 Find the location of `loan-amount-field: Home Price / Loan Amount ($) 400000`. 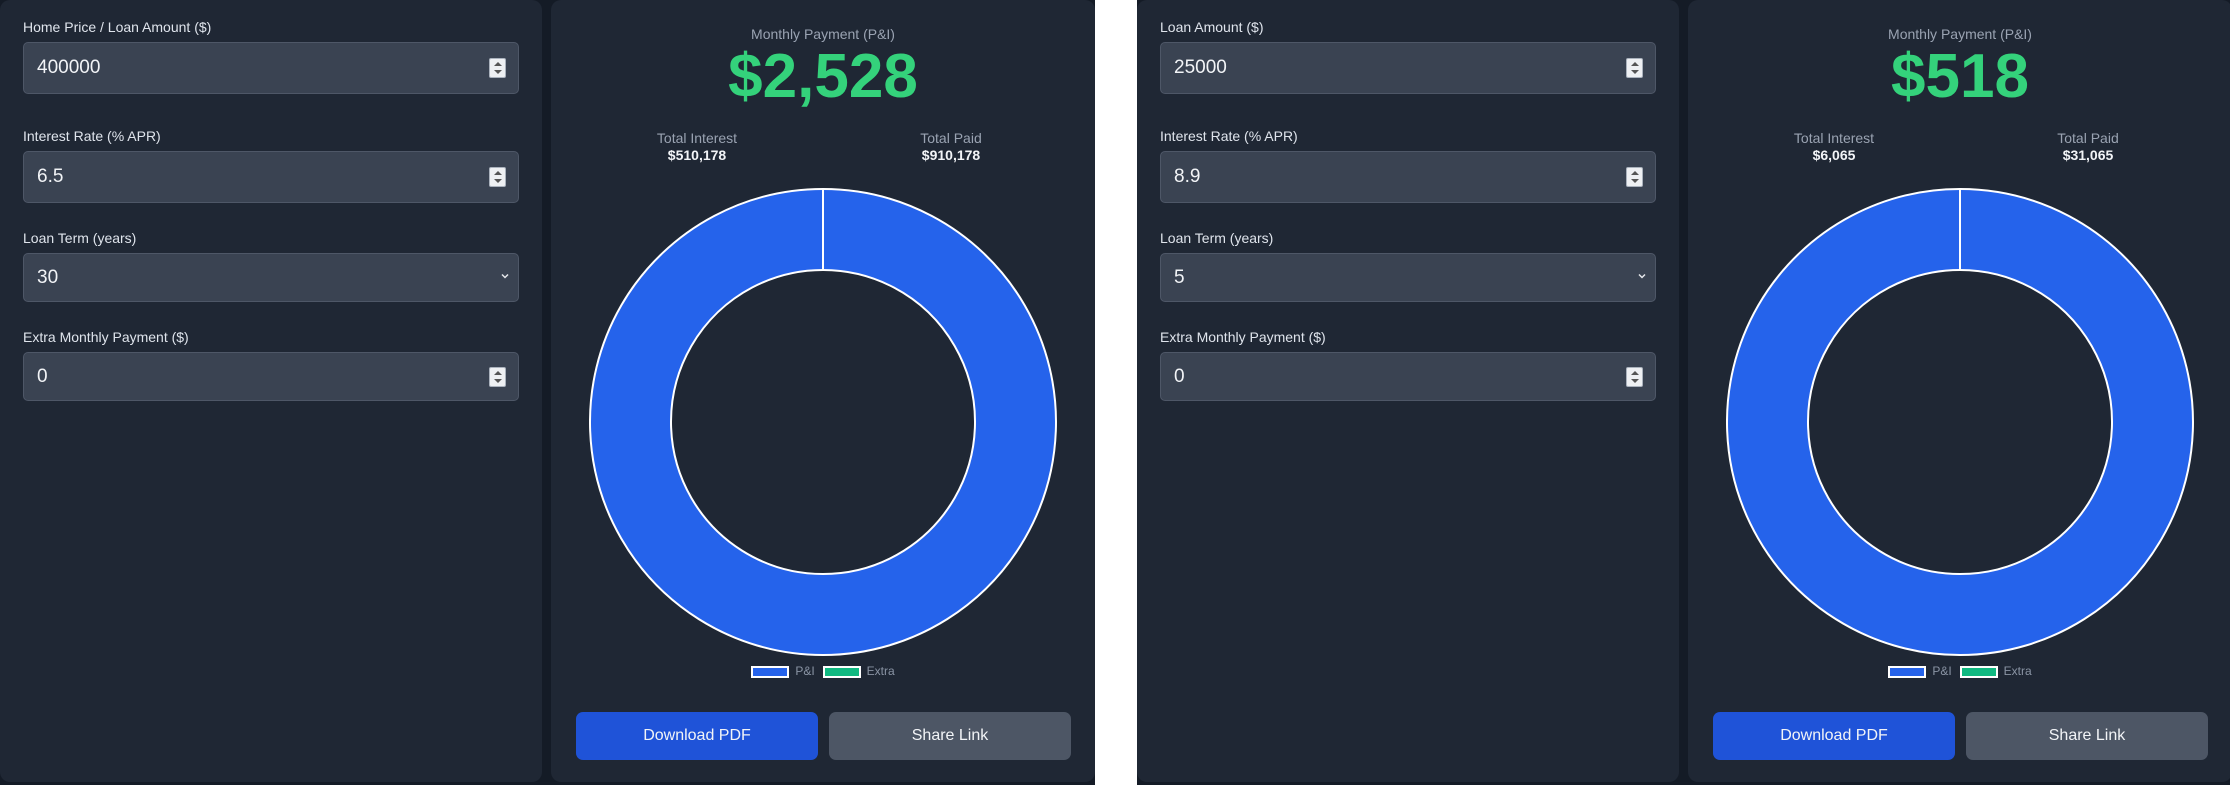

loan-amount-field: Home Price / Loan Amount ($) 400000 is located at coordinates (271, 56).